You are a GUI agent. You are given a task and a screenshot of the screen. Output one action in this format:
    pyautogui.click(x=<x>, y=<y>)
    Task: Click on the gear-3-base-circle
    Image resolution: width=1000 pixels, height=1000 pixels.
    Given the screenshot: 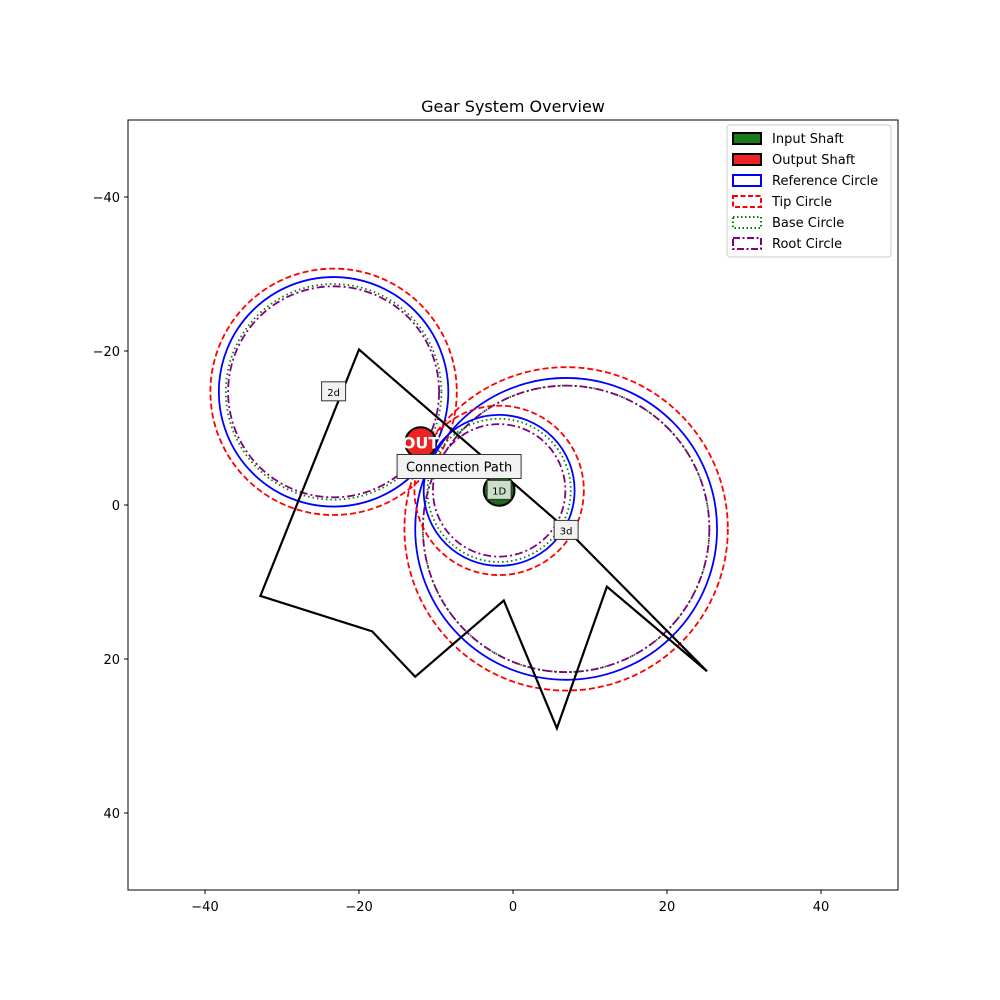 What is the action you would take?
    pyautogui.click(x=499, y=490)
    